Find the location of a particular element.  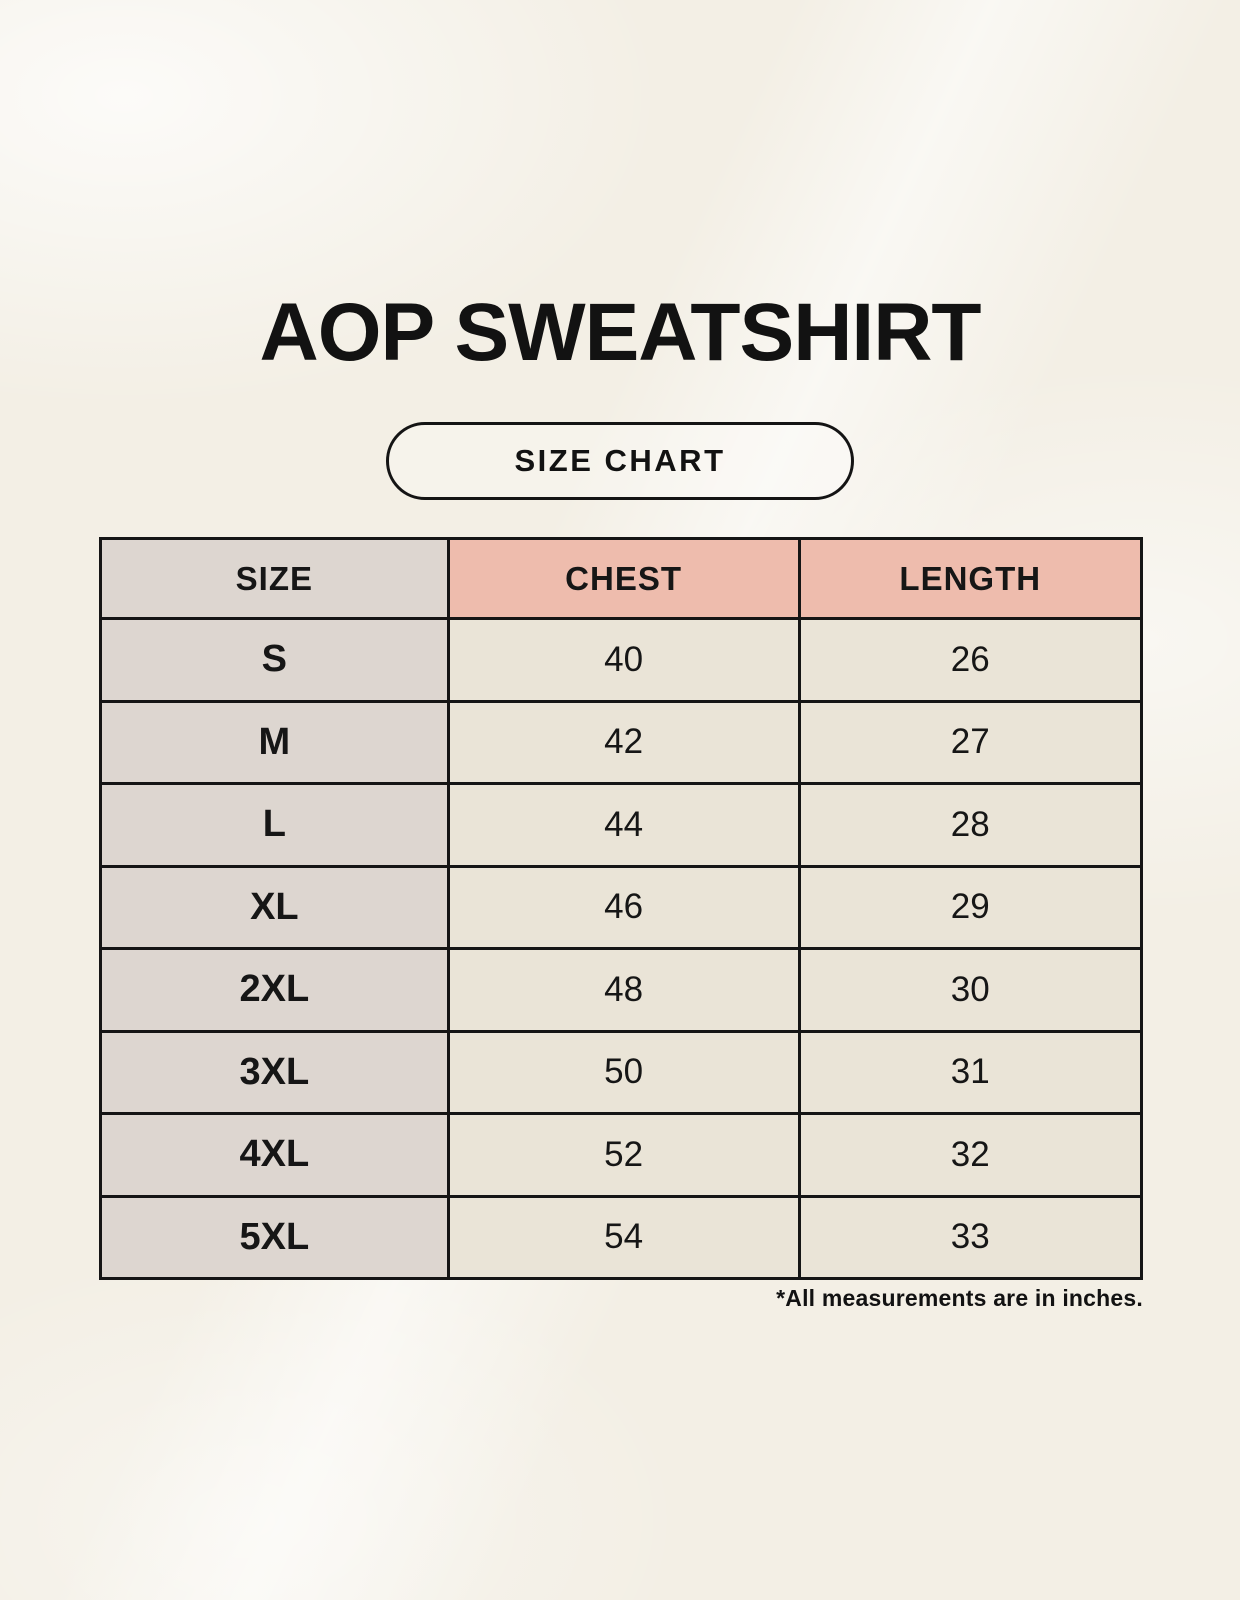

size-table-header-row: SIZE CHEST LENGTH is located at coordinates (621, 578).